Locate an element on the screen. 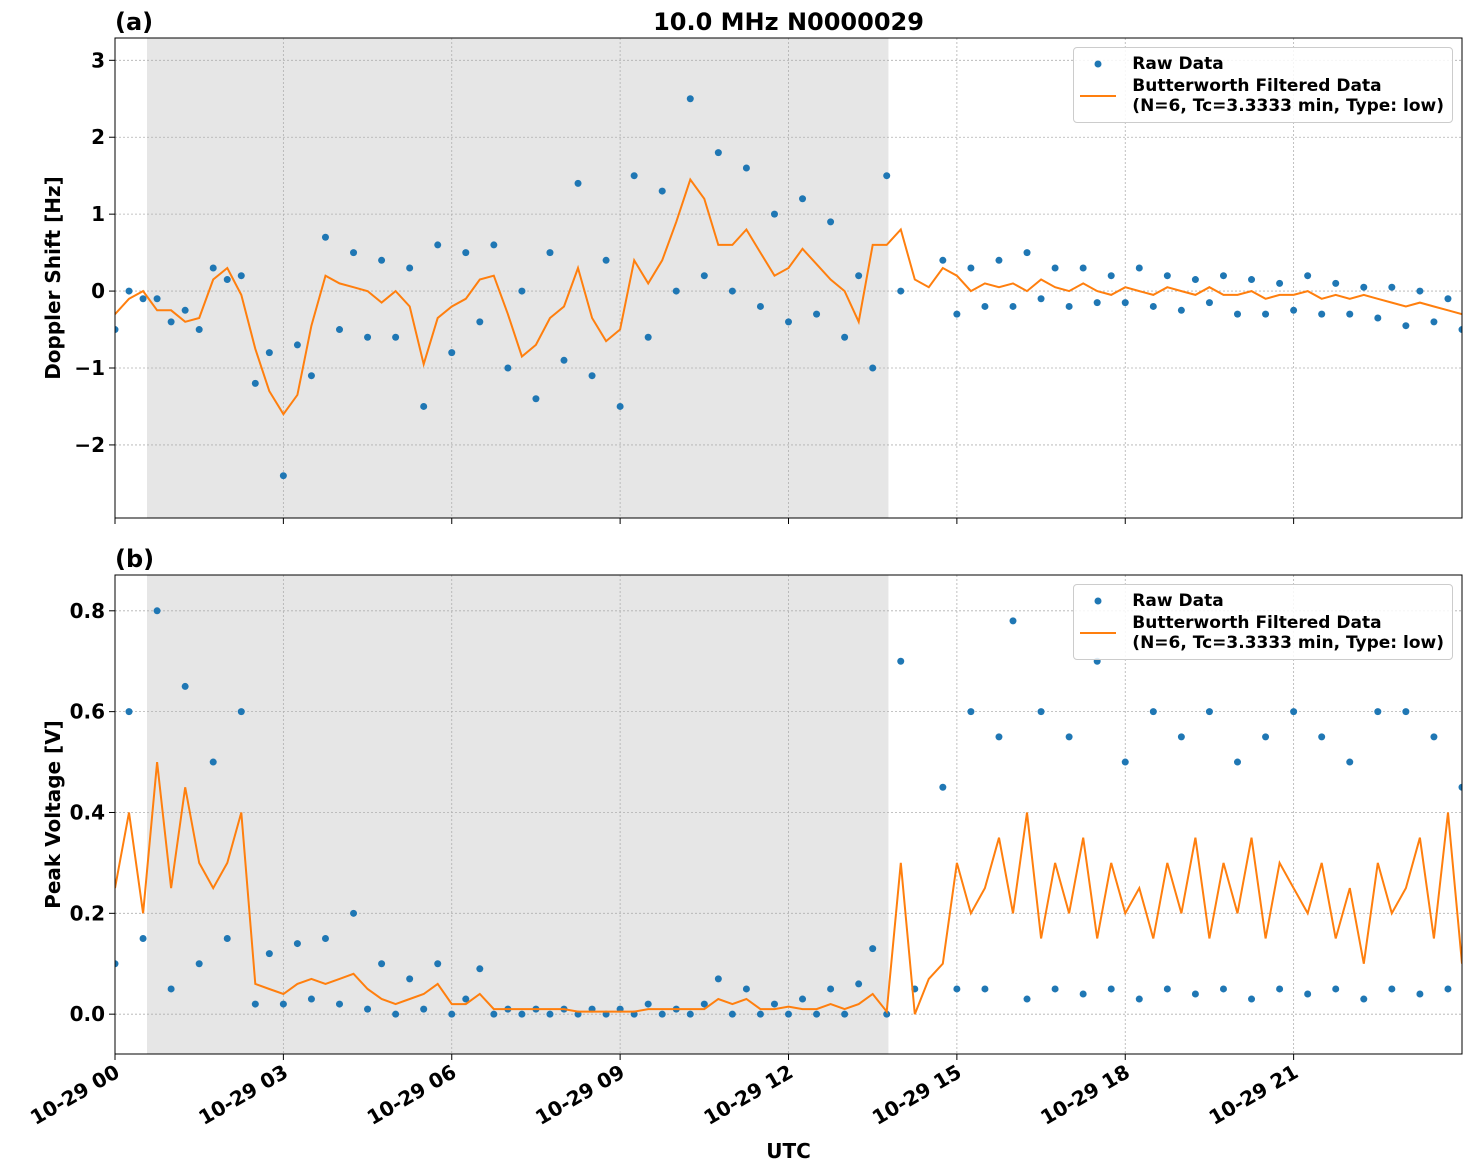 The height and width of the screenshot is (1172, 1472). y-tick-label: 1 is located at coordinates (98, 214).